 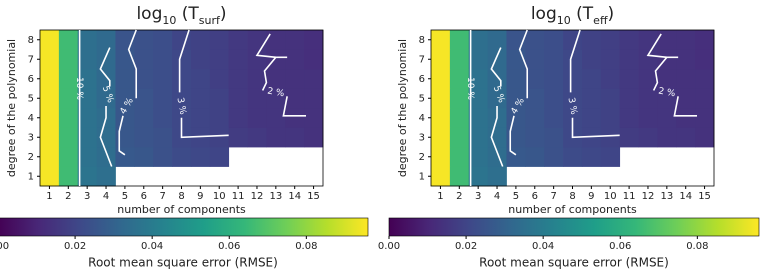 I want to click on x-tick-label: 13, so click(x=666, y=196).